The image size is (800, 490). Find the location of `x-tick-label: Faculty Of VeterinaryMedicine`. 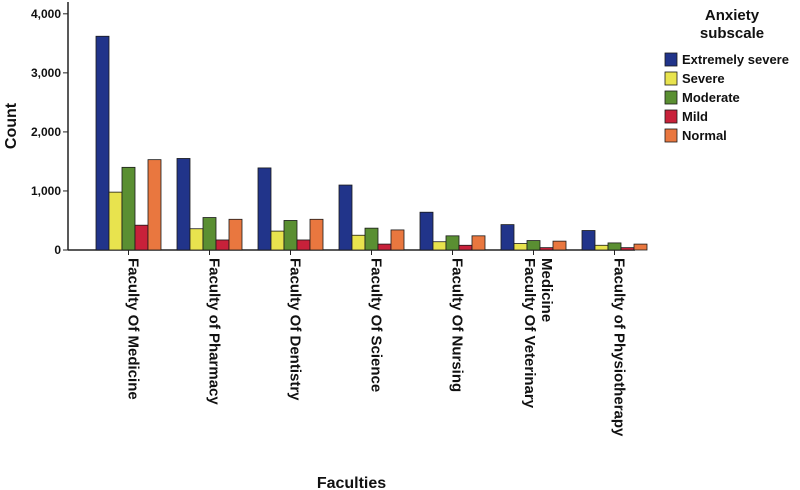

x-tick-label: Faculty Of VeterinaryMedicine is located at coordinates (538, 333).